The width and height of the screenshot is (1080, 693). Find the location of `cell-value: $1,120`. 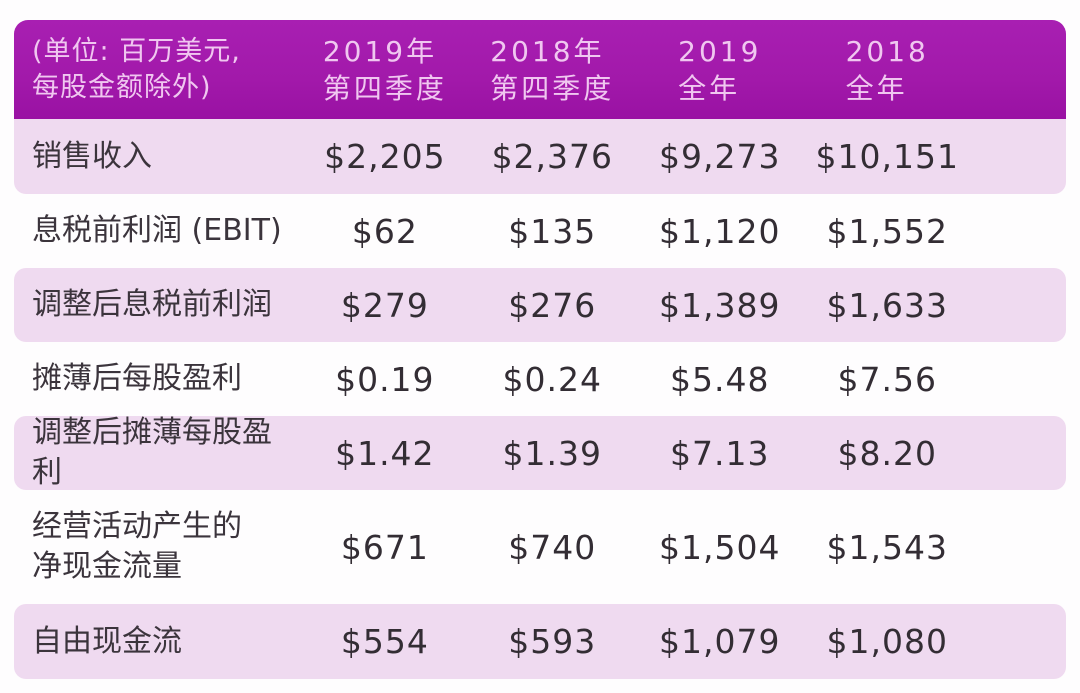

cell-value: $1,120 is located at coordinates (720, 231).